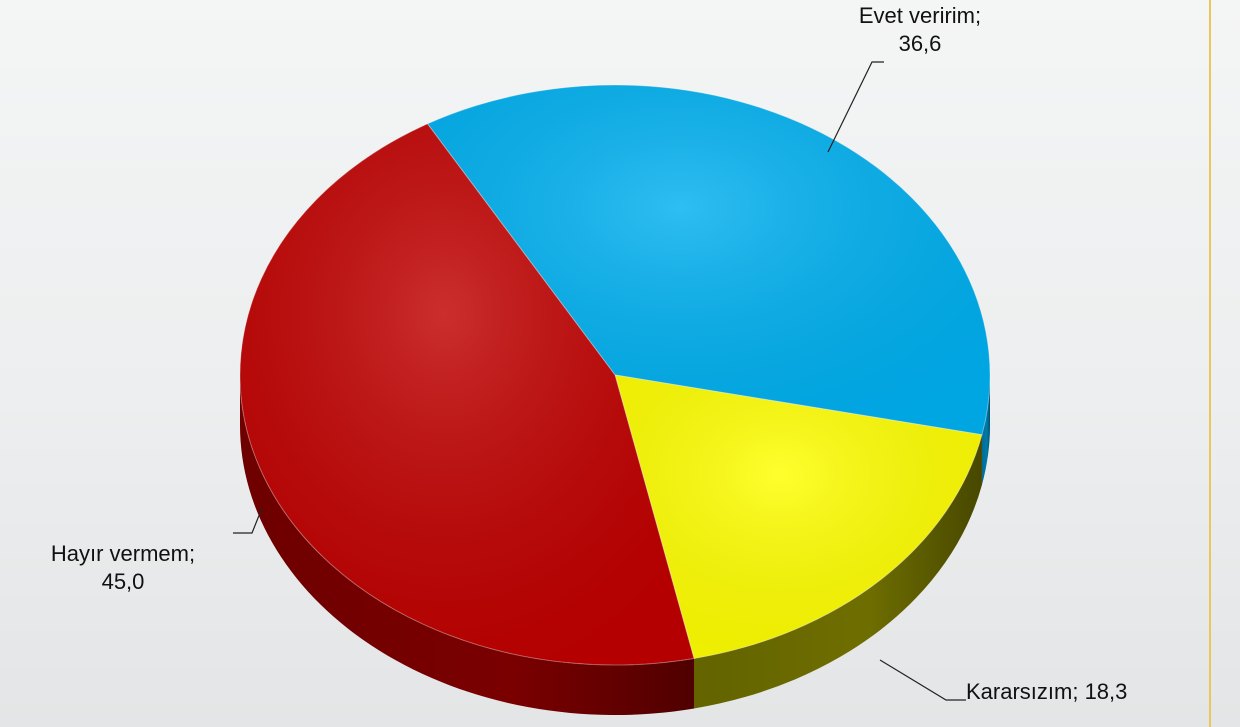  Describe the element at coordinates (123, 553) in the screenshot. I see `data-label-hayir-name: Hayır vermem;` at that location.